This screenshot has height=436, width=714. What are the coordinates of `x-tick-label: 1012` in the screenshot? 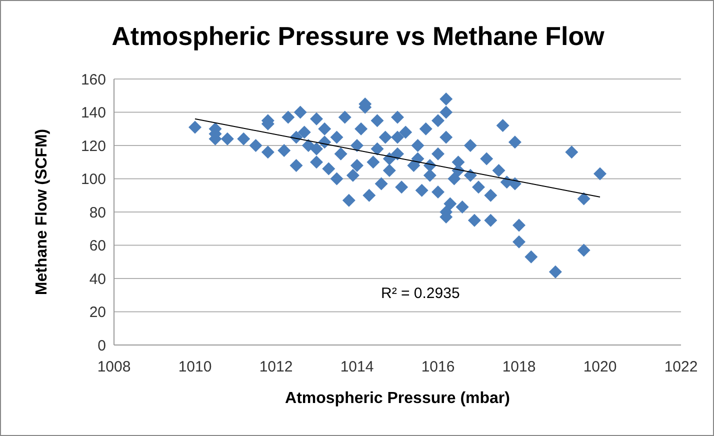 It's located at (276, 367).